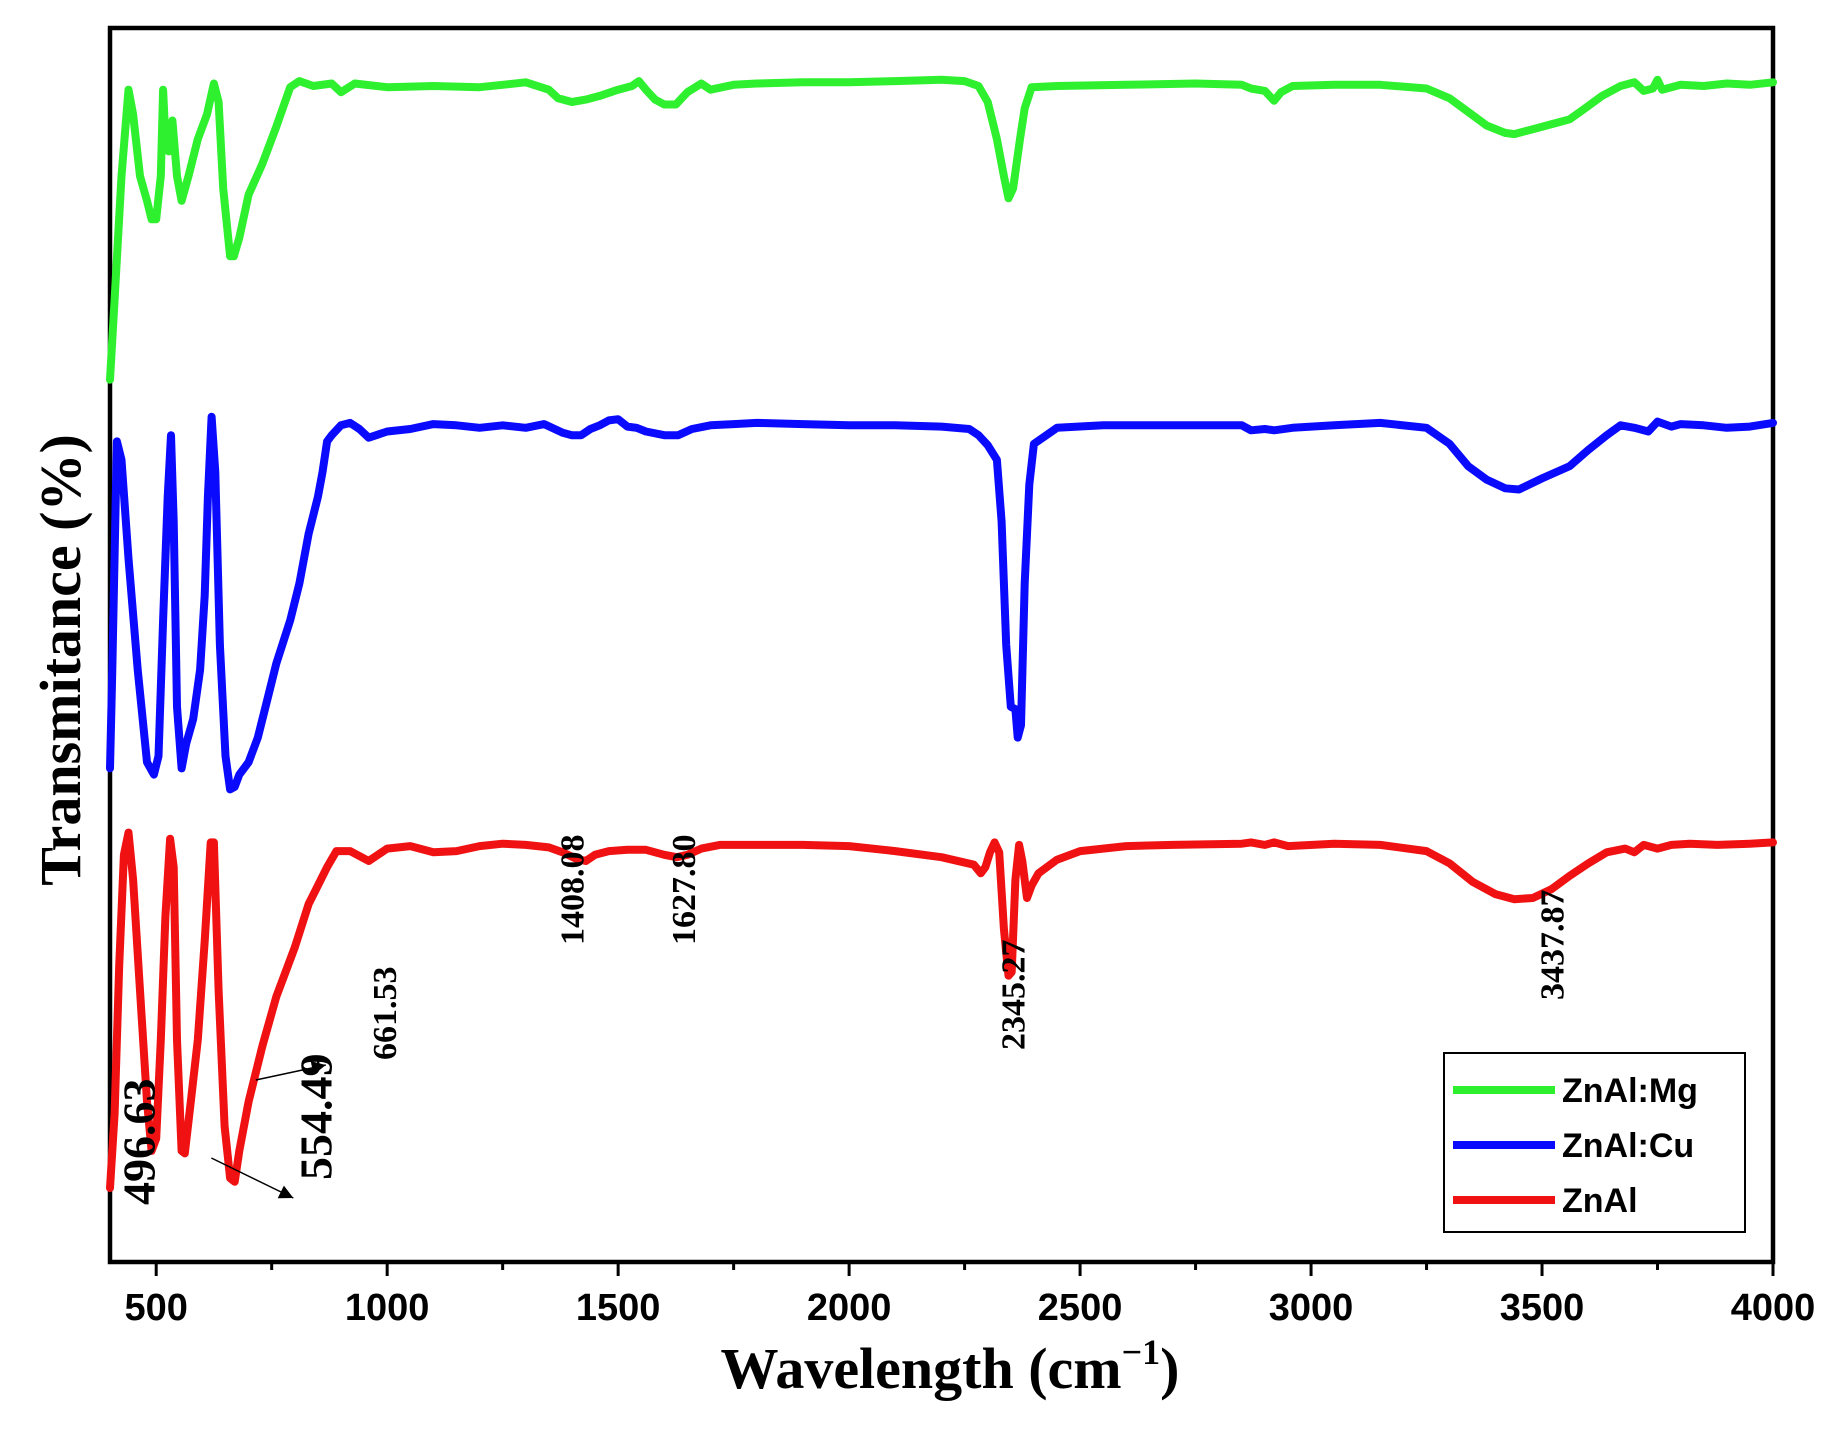 This screenshot has height=1455, width=1847. What do you see at coordinates (315, 1117) in the screenshot?
I see `peak-label-554-49: 554.49` at bounding box center [315, 1117].